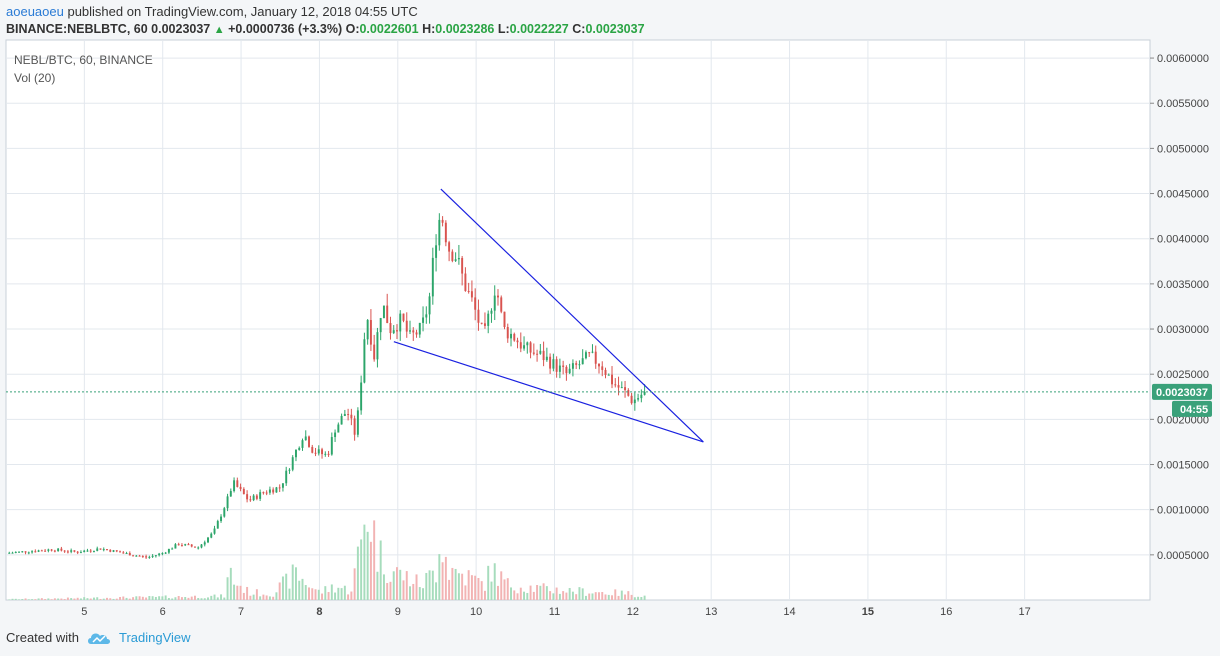  What do you see at coordinates (633, 612) in the screenshot?
I see `x-tick-label: 12` at bounding box center [633, 612].